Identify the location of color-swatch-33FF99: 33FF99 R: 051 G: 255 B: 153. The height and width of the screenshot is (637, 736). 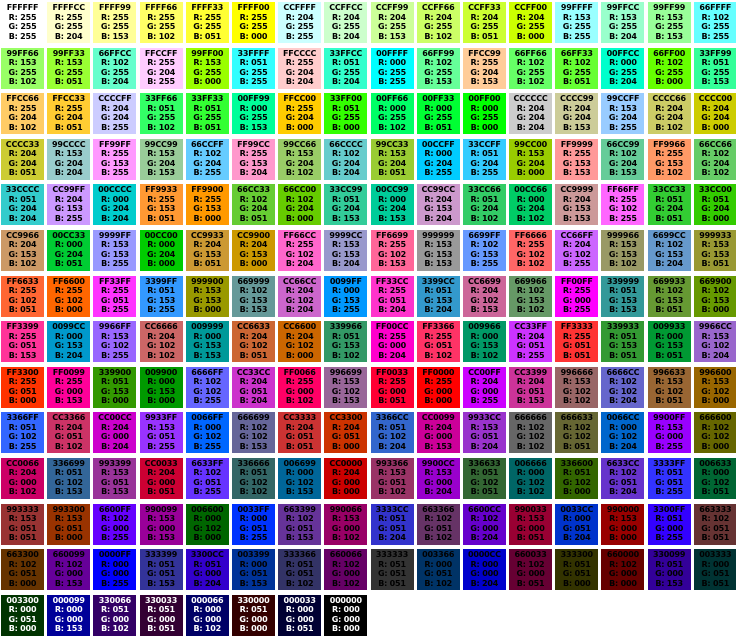
(714, 68).